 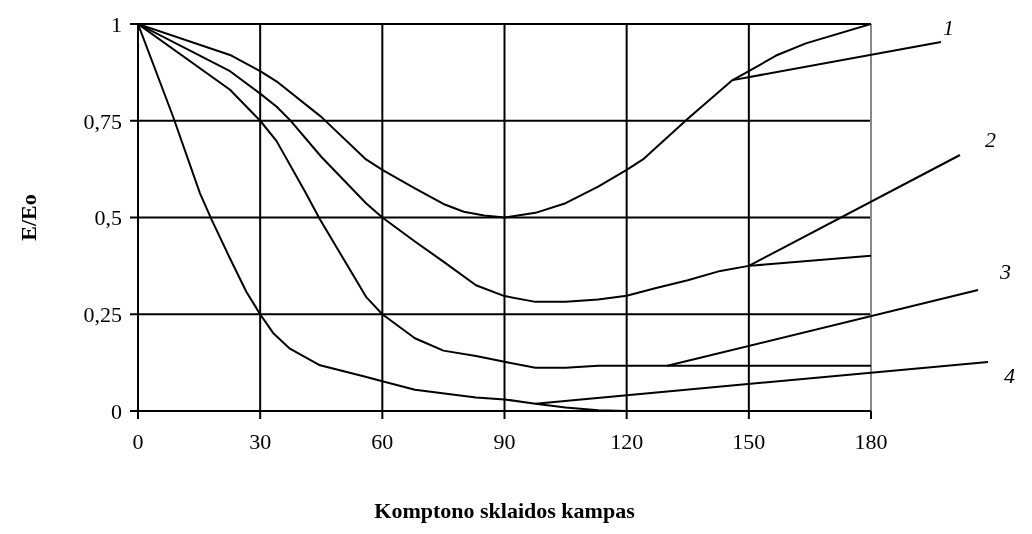 I want to click on x-tick-label: 0, so click(x=138, y=441).